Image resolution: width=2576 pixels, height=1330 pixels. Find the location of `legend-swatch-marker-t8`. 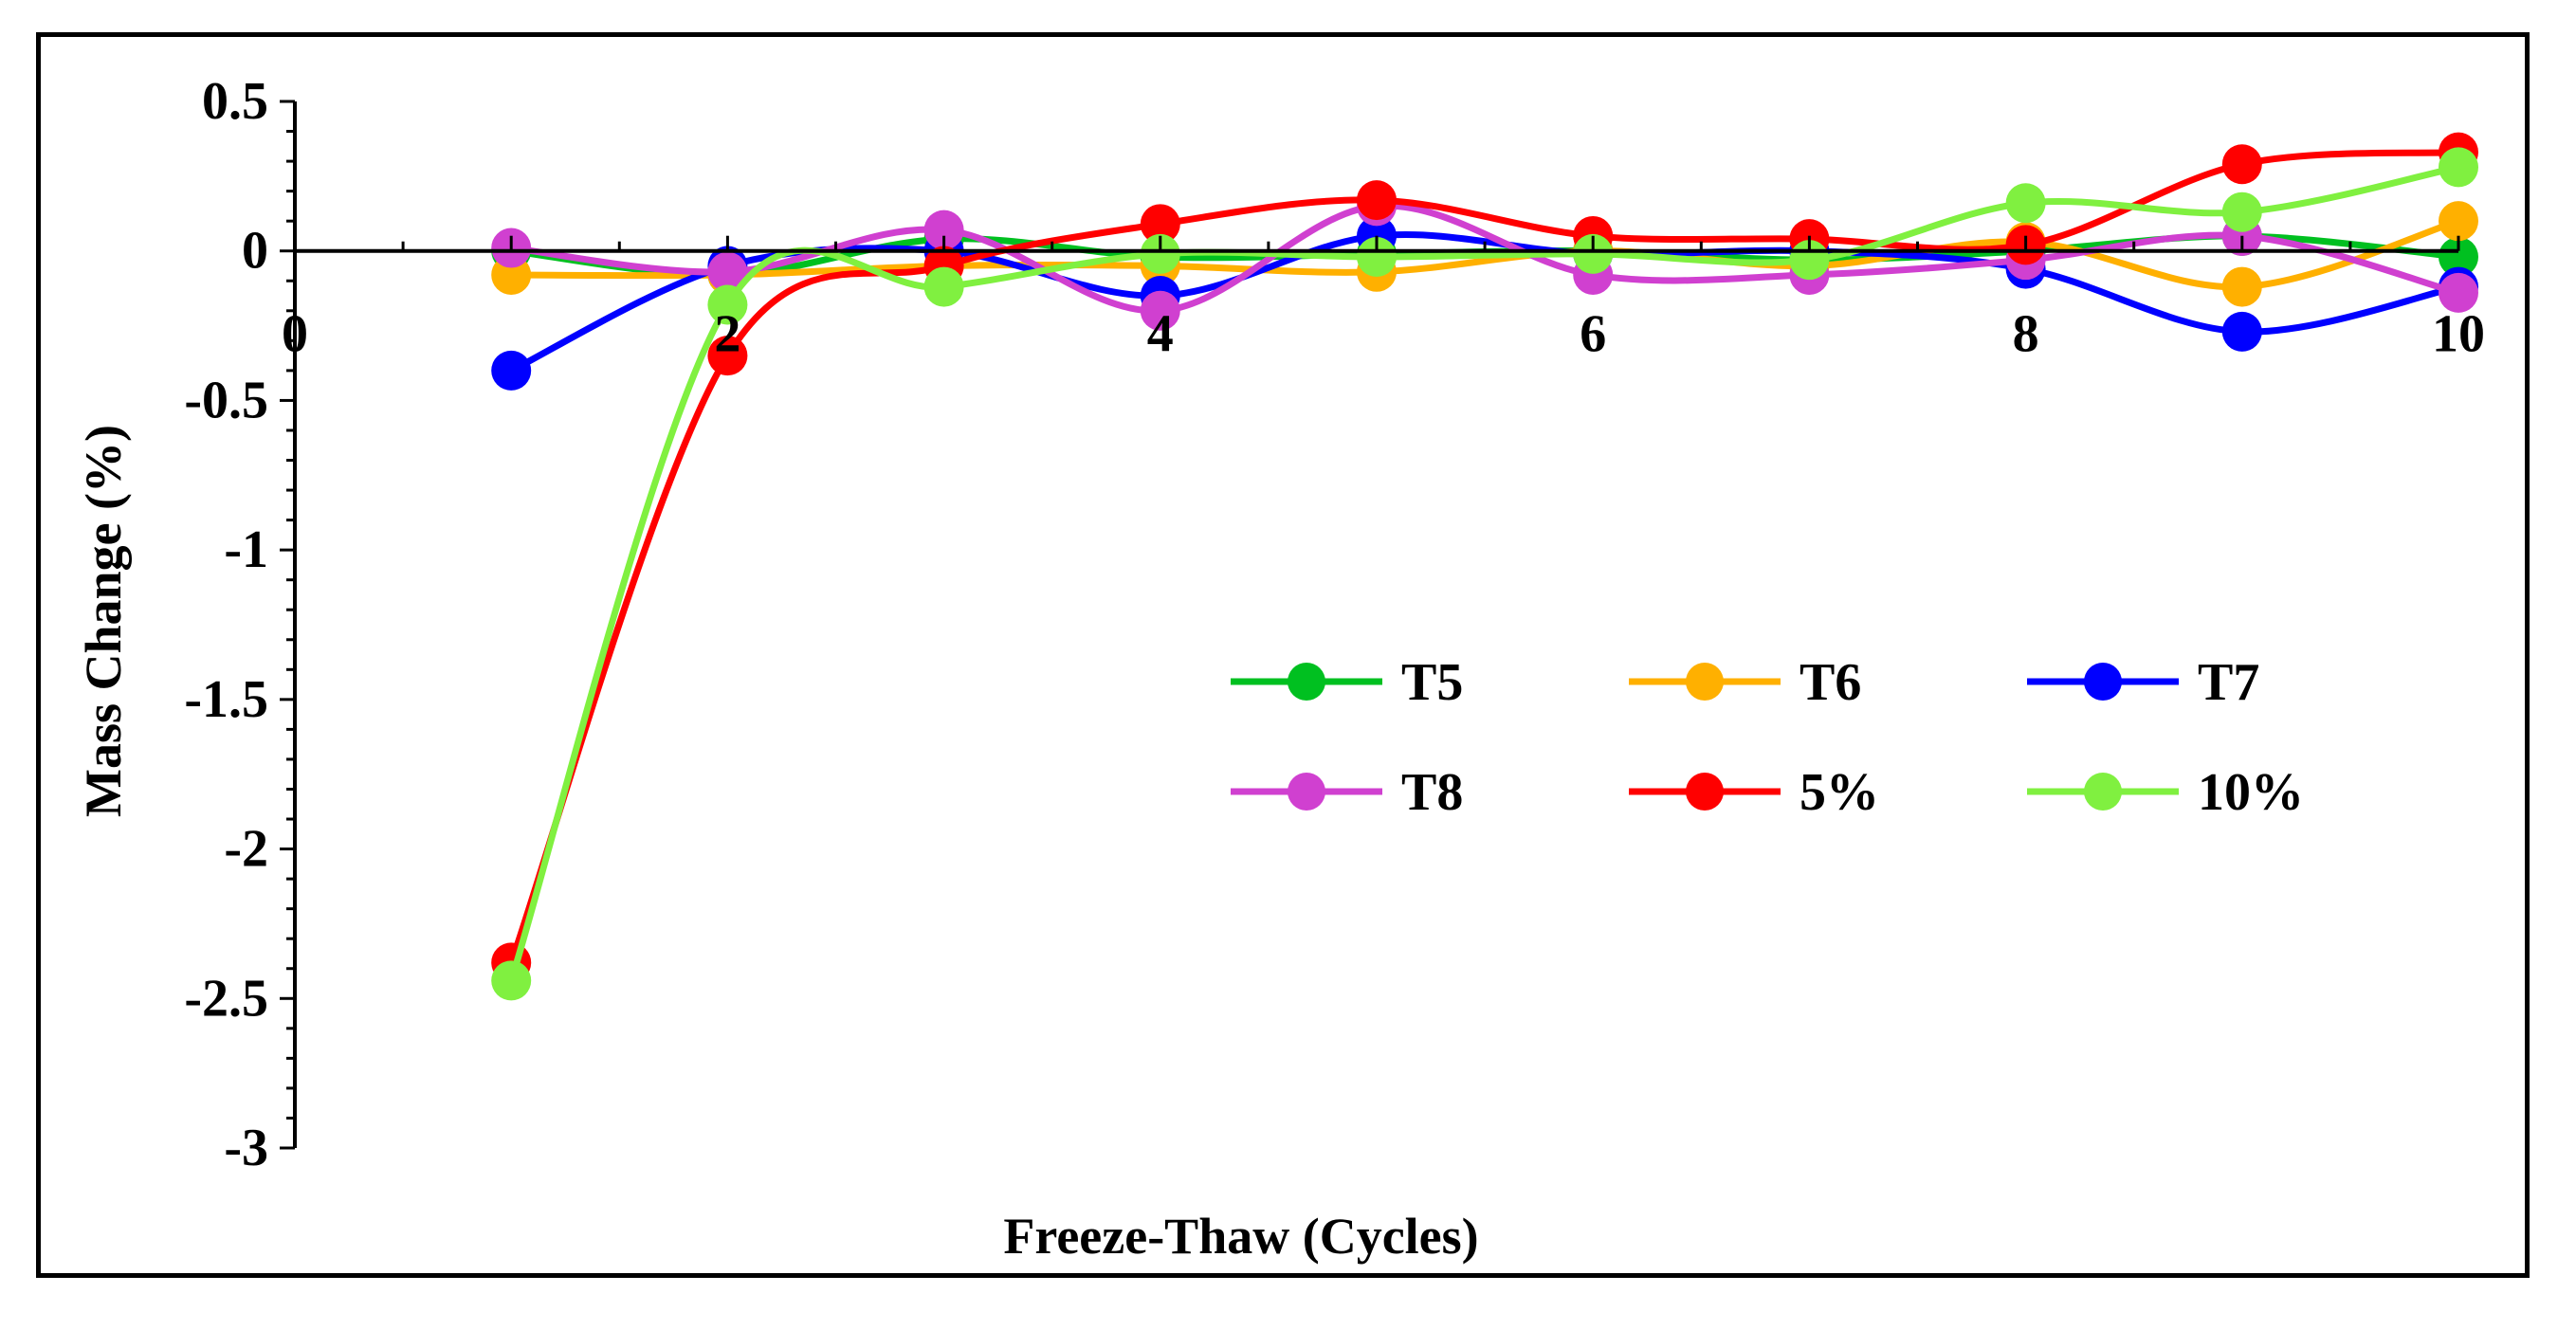

legend-swatch-marker-t8 is located at coordinates (1306, 792).